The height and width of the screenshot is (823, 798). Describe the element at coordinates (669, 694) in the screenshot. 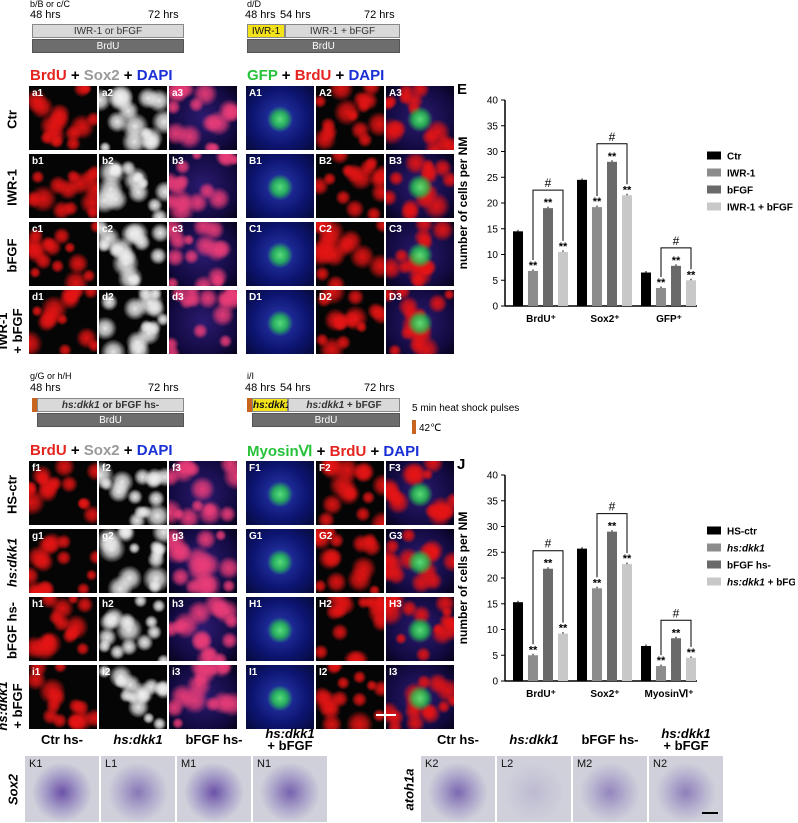

I see `category-label: MyosinⅥ⁺` at that location.